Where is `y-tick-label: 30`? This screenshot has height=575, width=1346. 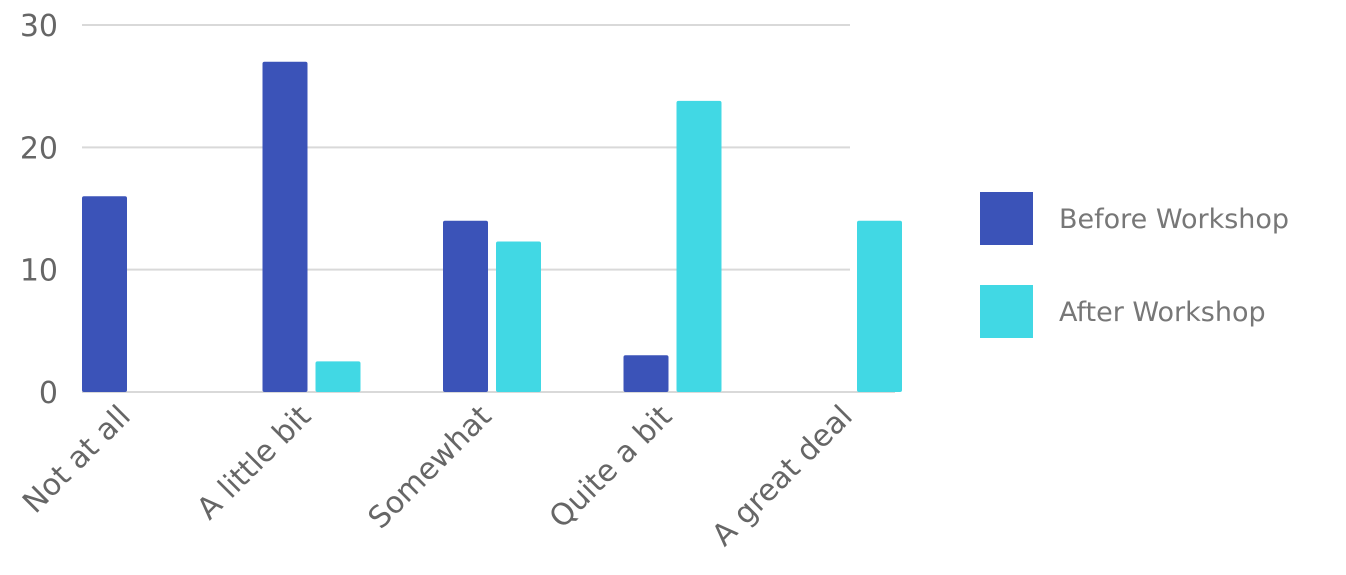
y-tick-label: 30 is located at coordinates (39, 26).